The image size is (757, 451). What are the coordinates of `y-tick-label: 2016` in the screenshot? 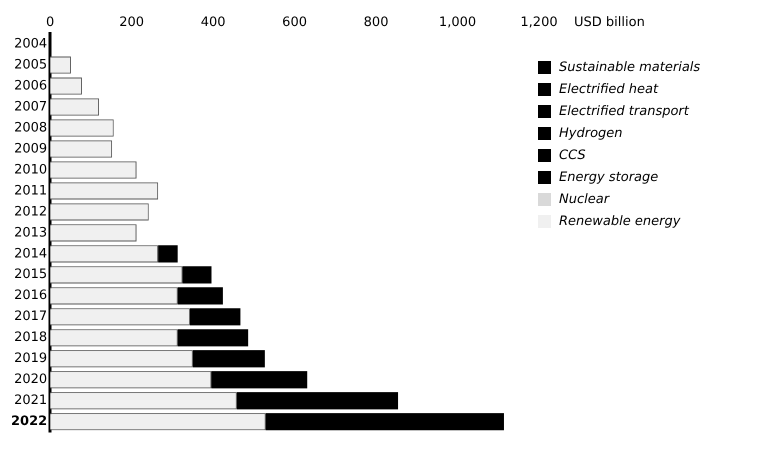 It's located at (31, 296).